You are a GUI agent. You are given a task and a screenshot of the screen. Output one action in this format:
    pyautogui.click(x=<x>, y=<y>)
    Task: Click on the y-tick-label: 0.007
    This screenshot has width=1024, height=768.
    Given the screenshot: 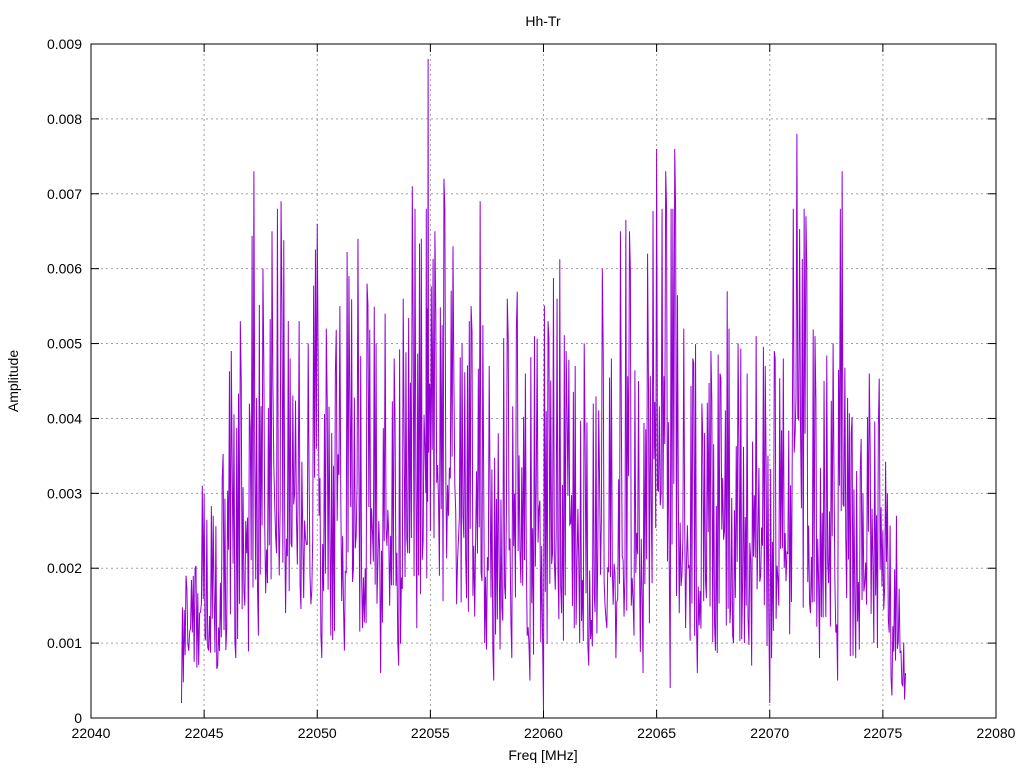 What is the action you would take?
    pyautogui.click(x=64, y=194)
    